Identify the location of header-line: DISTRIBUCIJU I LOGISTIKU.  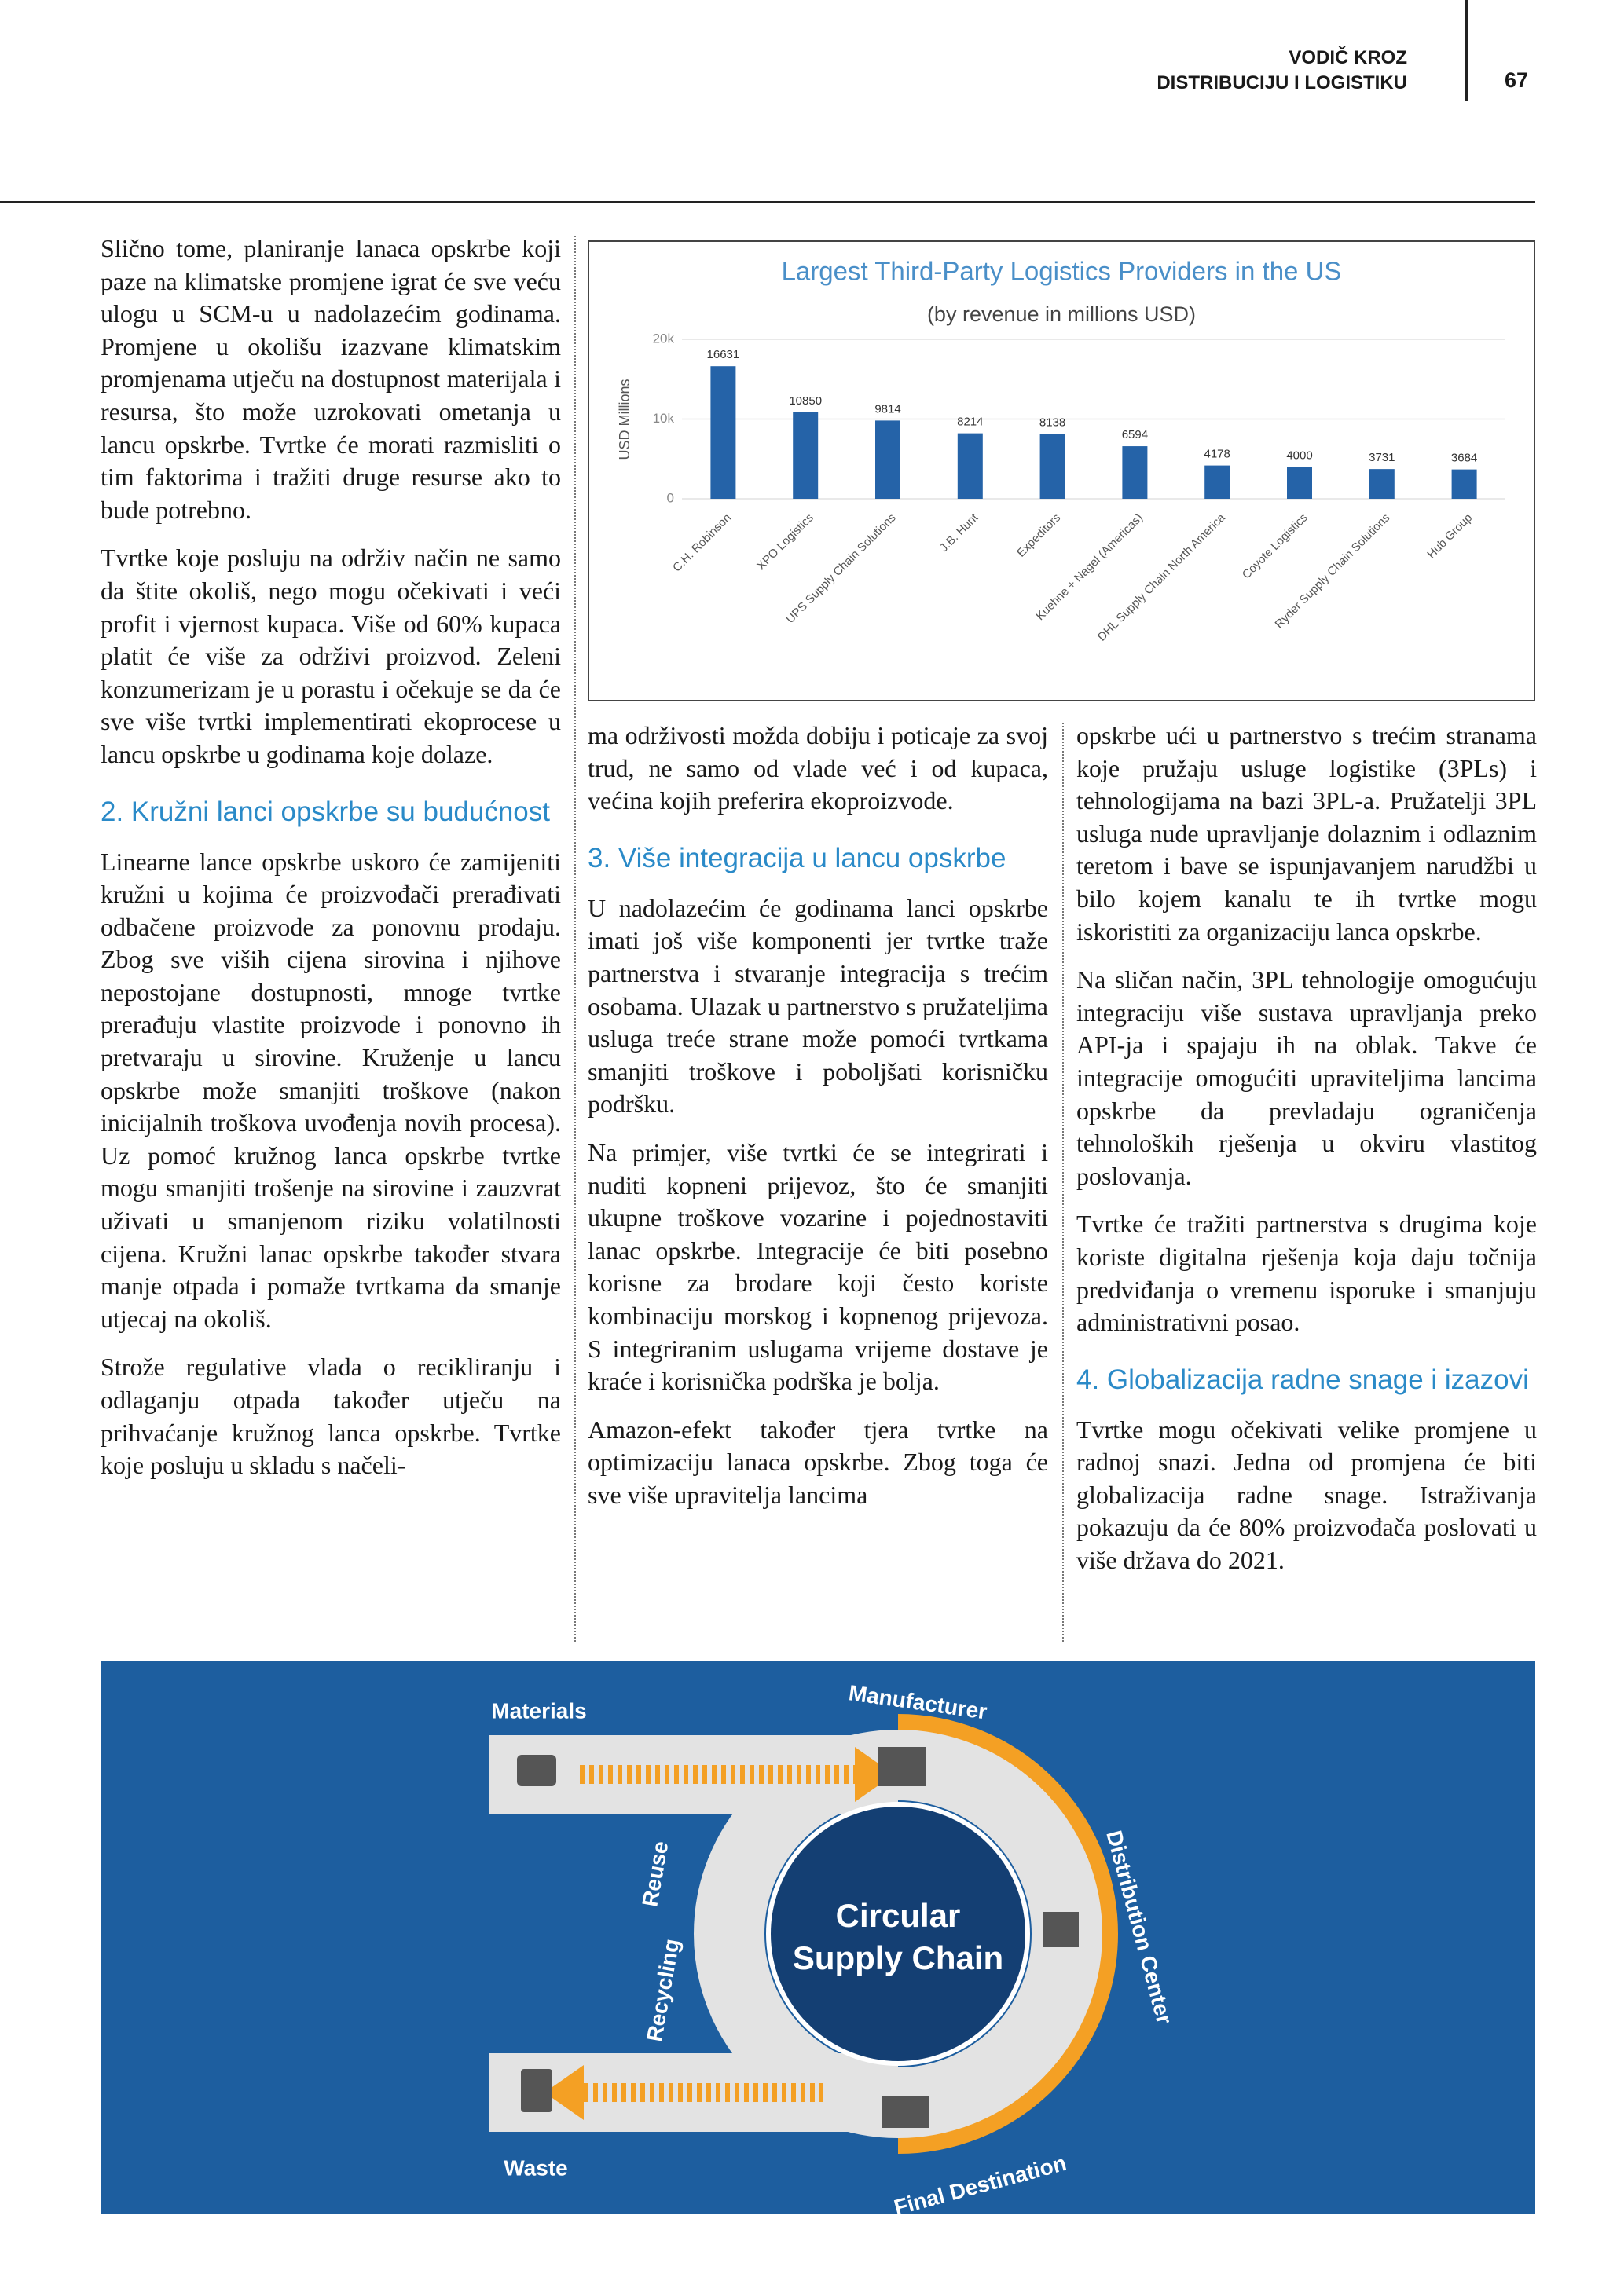
(1282, 82).